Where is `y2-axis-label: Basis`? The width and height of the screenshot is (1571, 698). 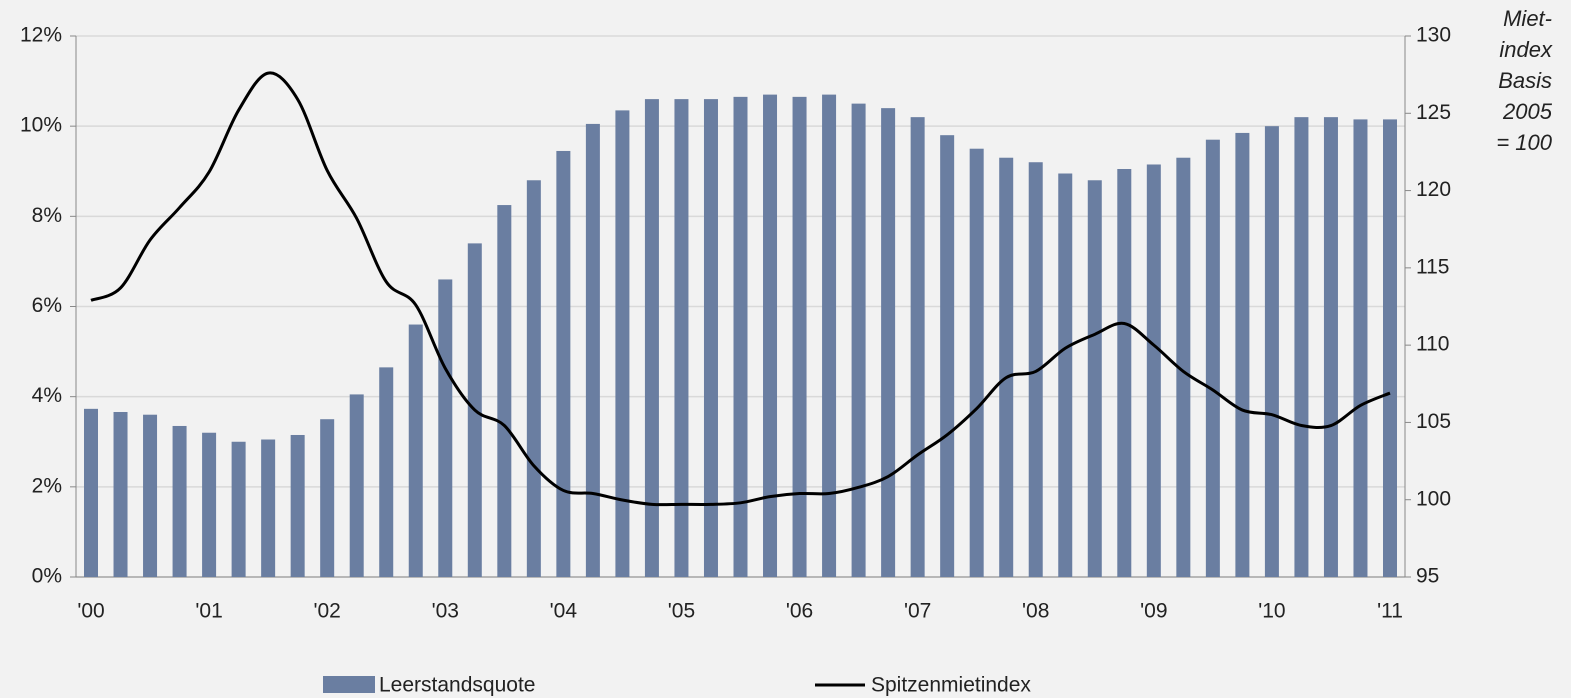
y2-axis-label: Basis is located at coordinates (1525, 80).